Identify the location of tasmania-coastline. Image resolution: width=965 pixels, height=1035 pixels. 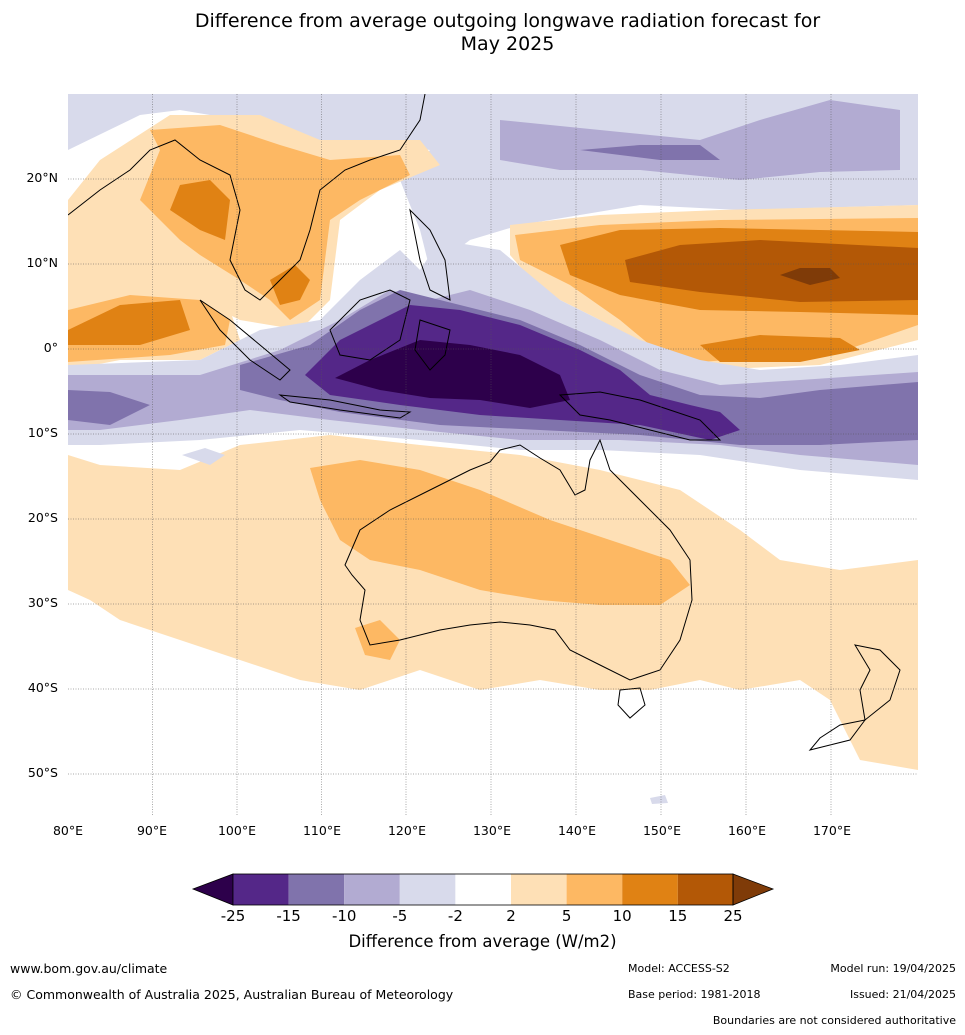
(631, 703).